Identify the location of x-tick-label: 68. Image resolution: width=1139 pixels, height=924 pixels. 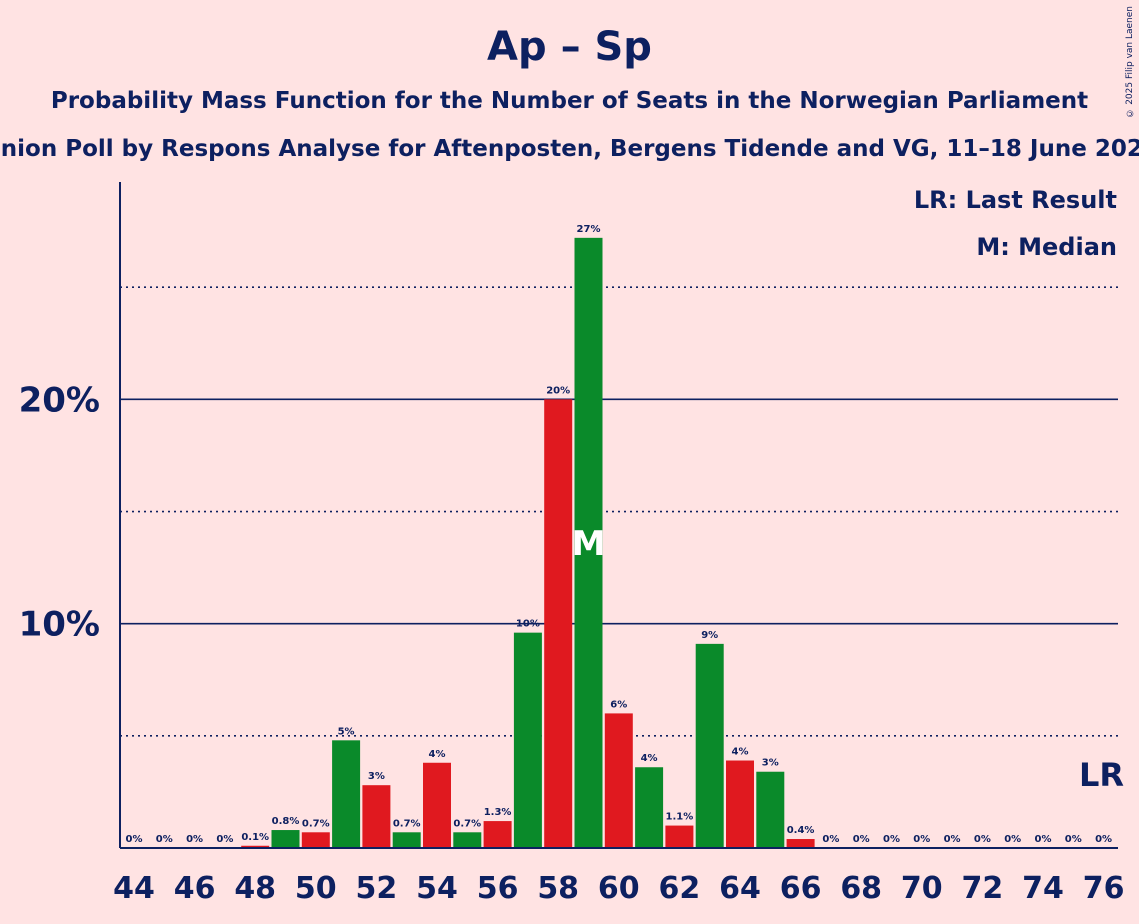
(861, 888).